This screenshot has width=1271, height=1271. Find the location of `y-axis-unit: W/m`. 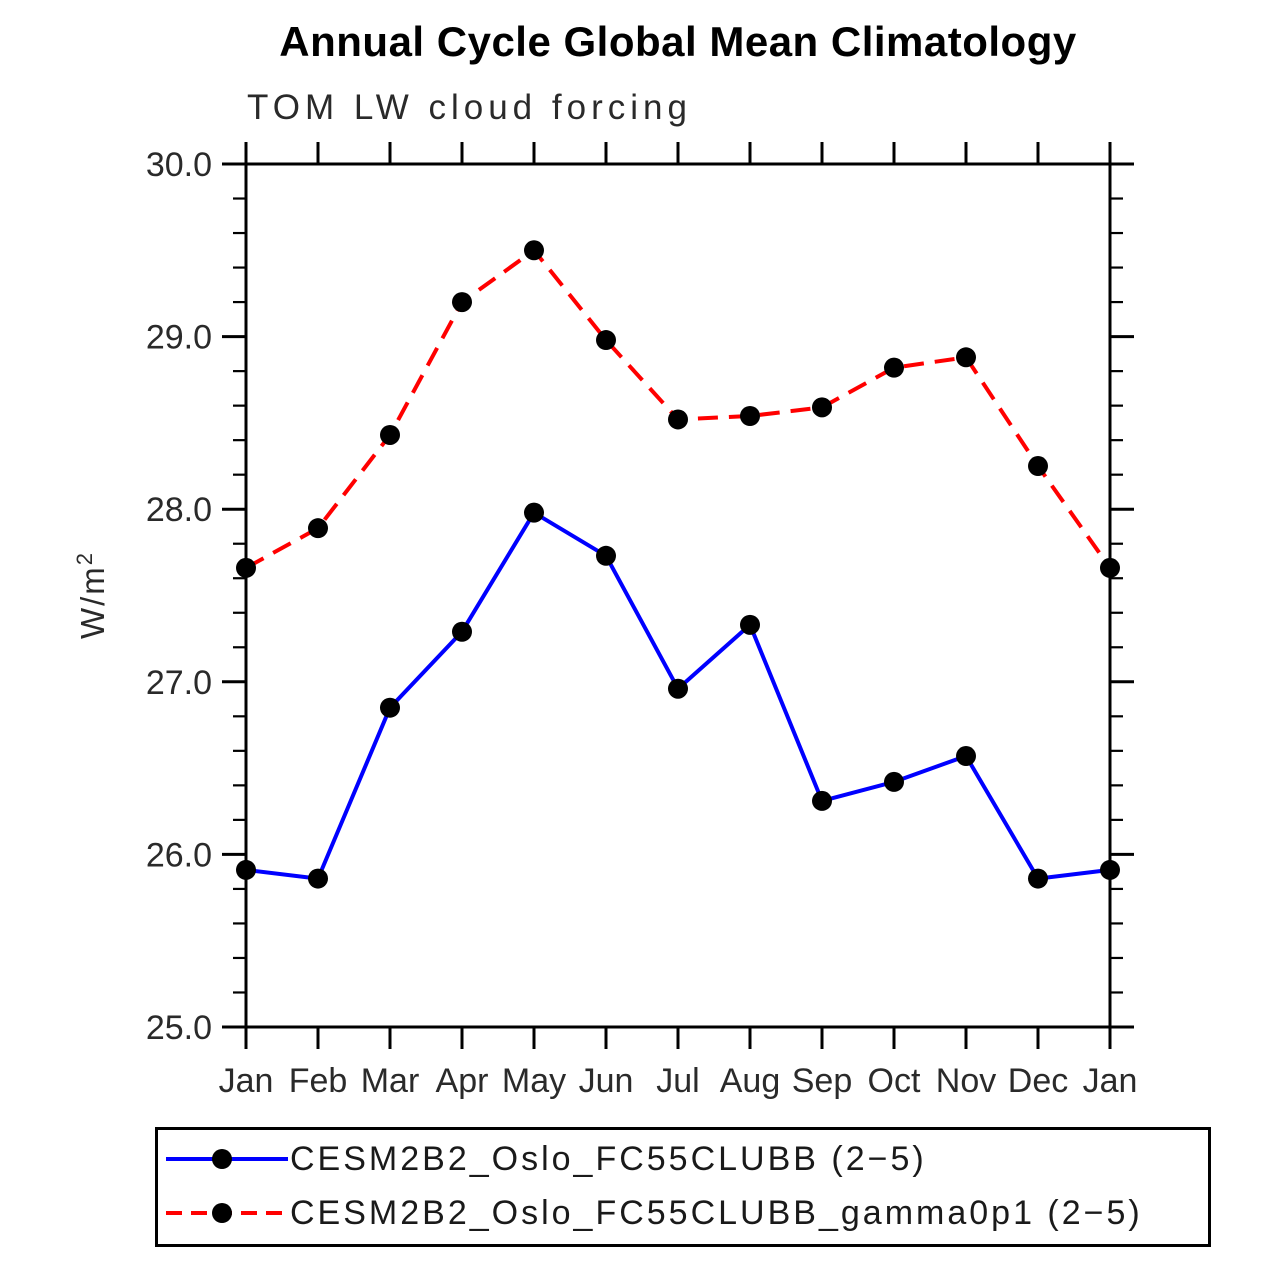

y-axis-unit: W/m is located at coordinates (92, 602).